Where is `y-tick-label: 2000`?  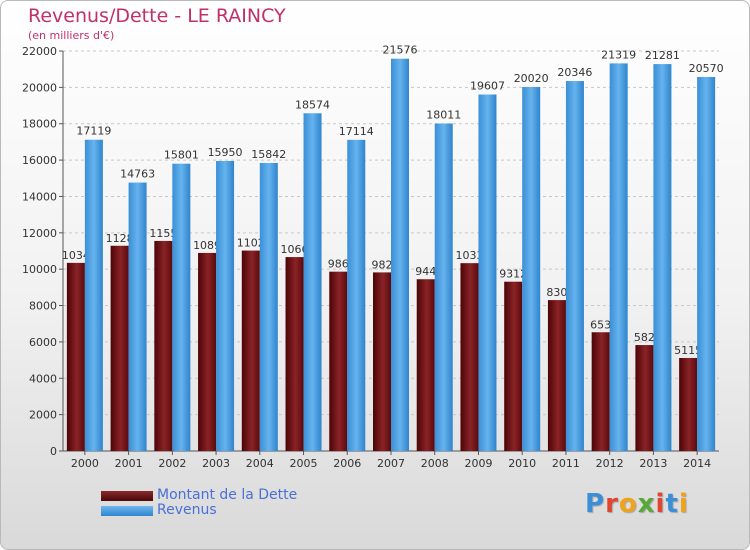
y-tick-label: 2000 is located at coordinates (43, 415).